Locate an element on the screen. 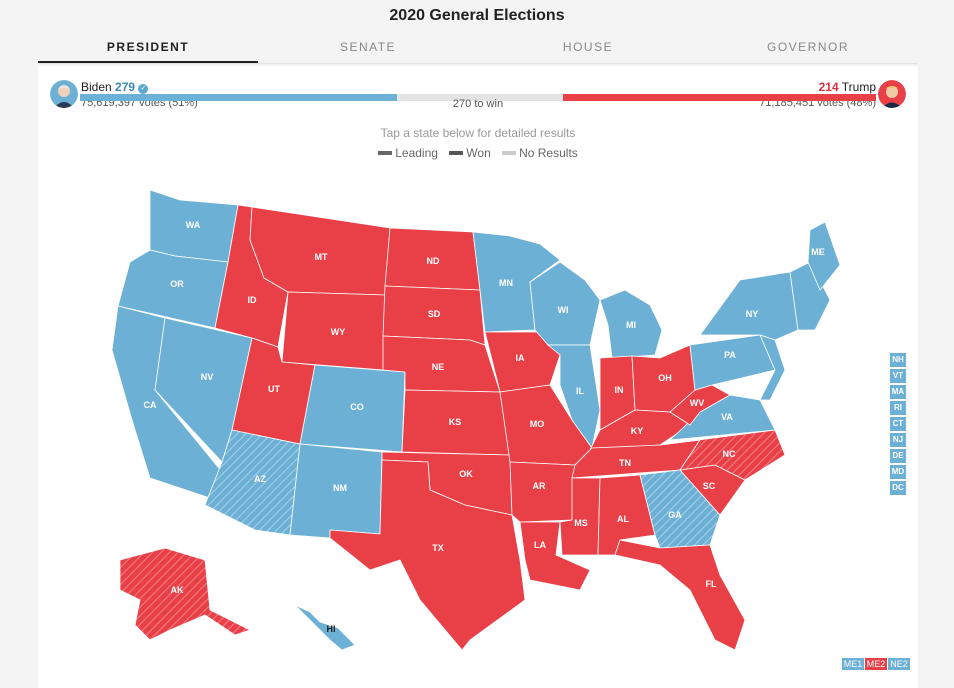 This screenshot has height=688, width=954. label-KS: KS is located at coordinates (455, 422).